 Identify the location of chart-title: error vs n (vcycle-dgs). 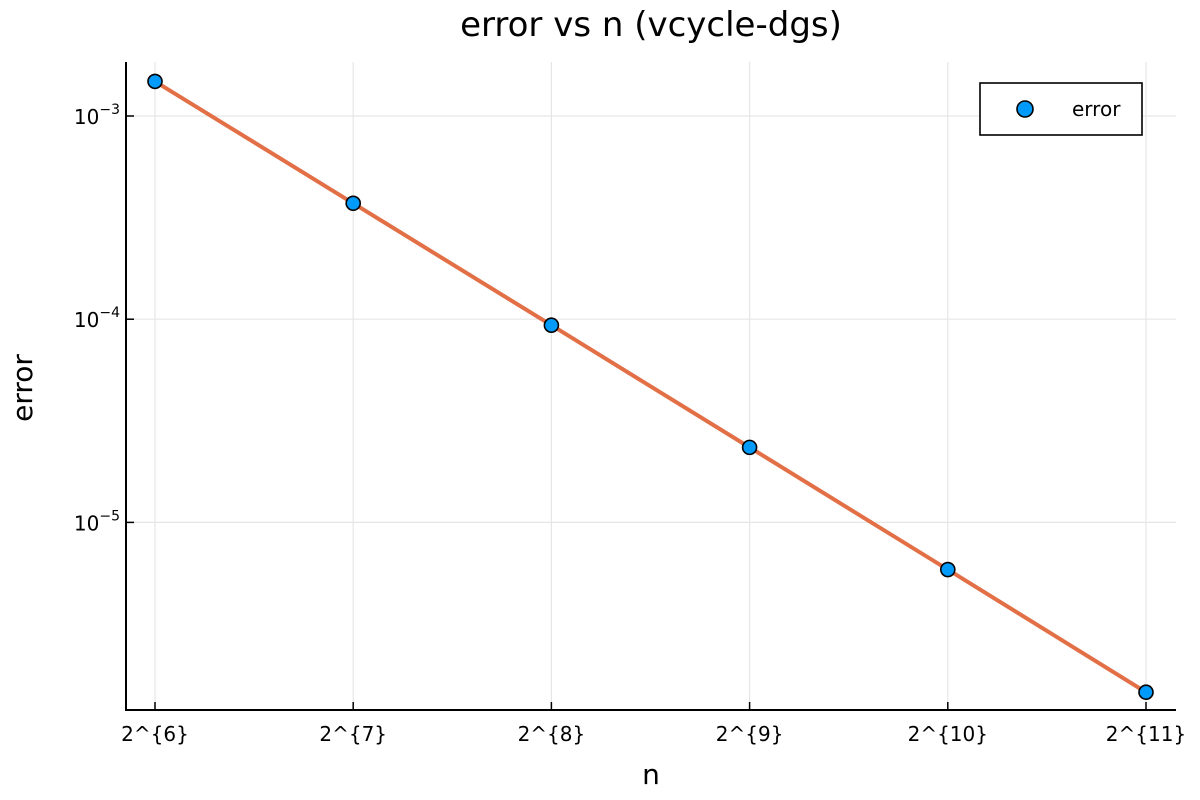
(651, 25).